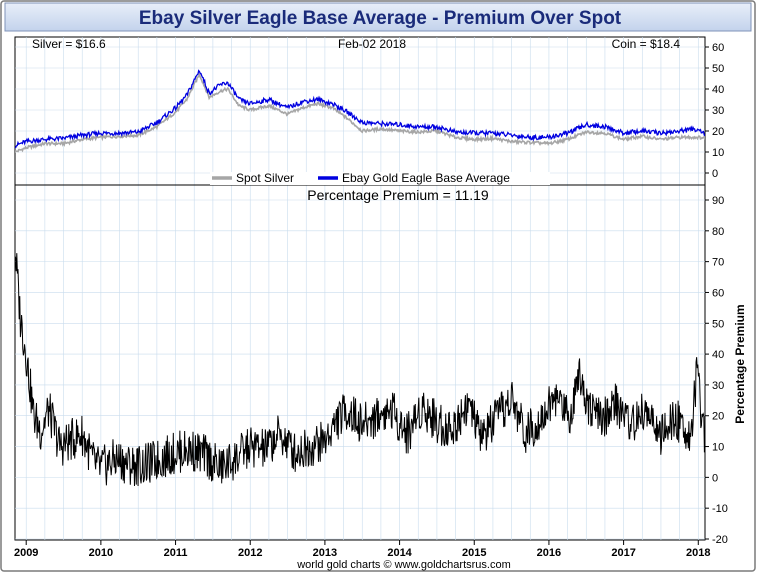  Describe the element at coordinates (250, 553) in the screenshot. I see `x-tick-label: 2012` at that location.